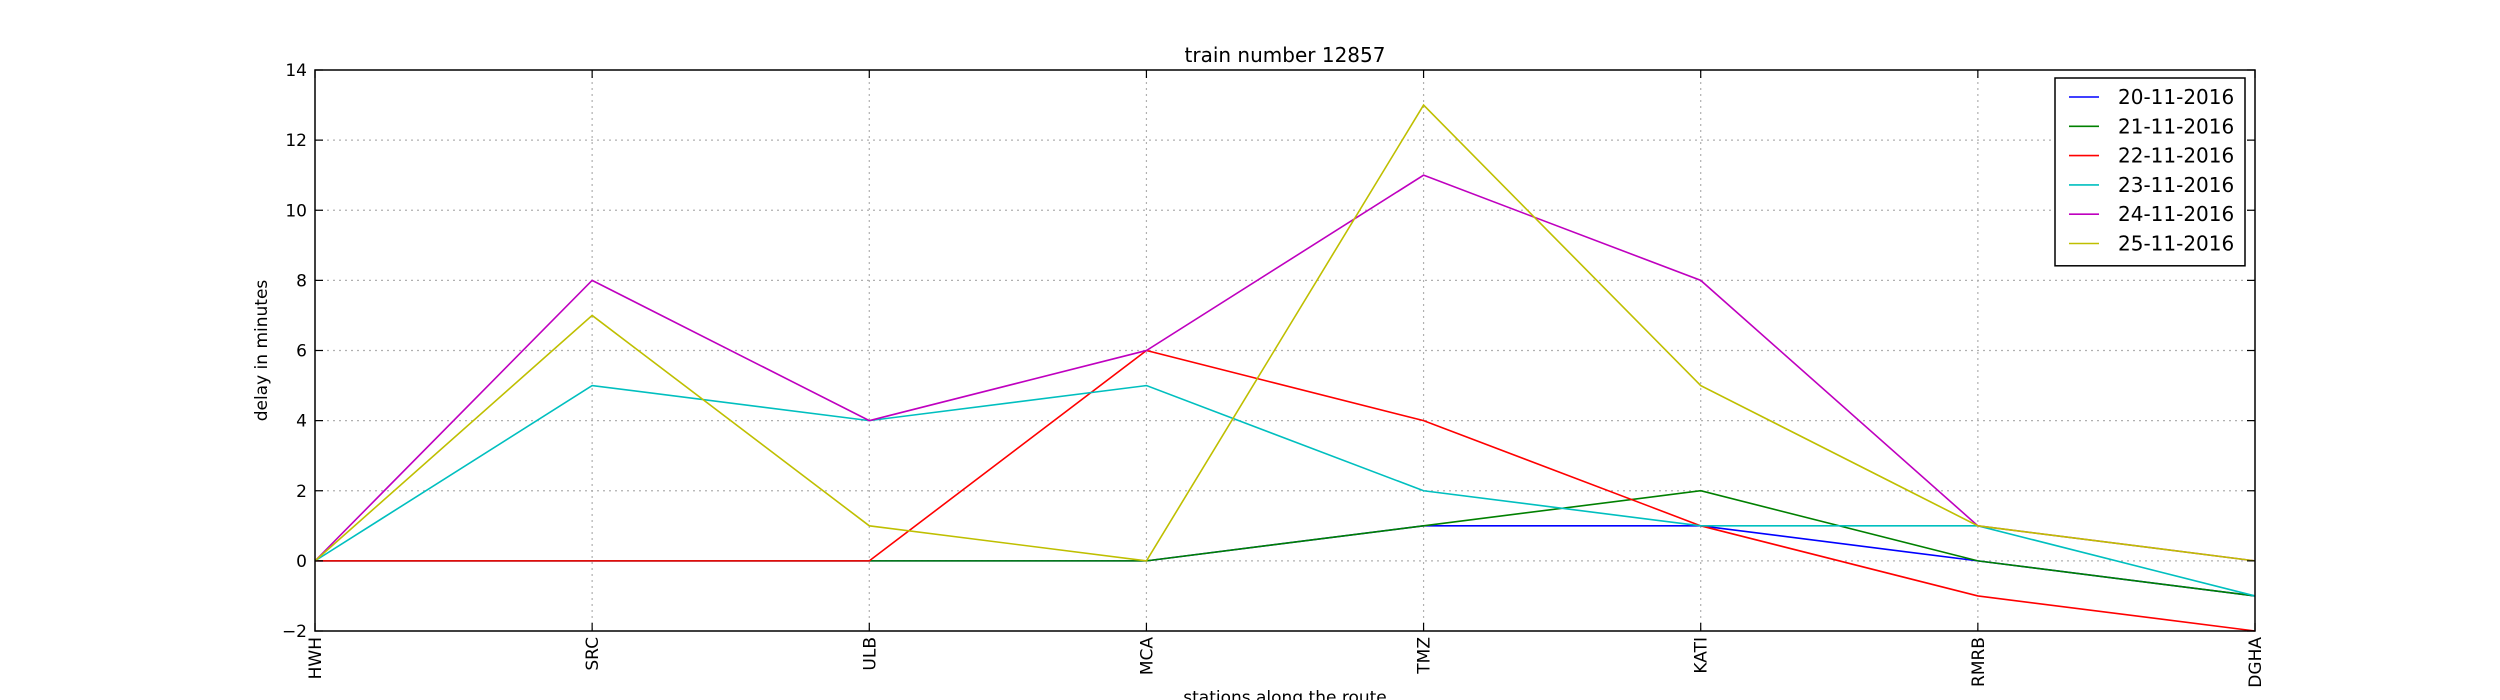 The image size is (2500, 700). I want to click on y-tick-label: 6, so click(301, 352).